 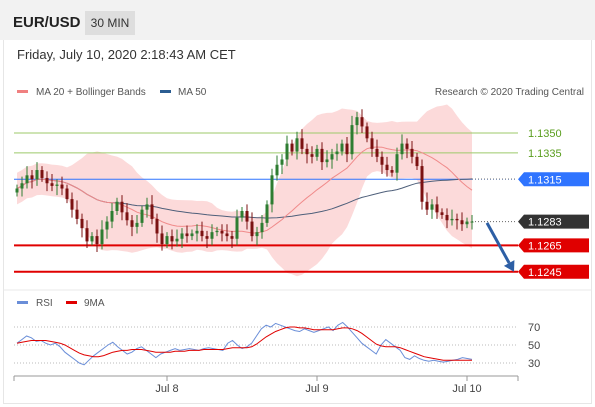 I want to click on ma9-legend-swatch, so click(x=71, y=302).